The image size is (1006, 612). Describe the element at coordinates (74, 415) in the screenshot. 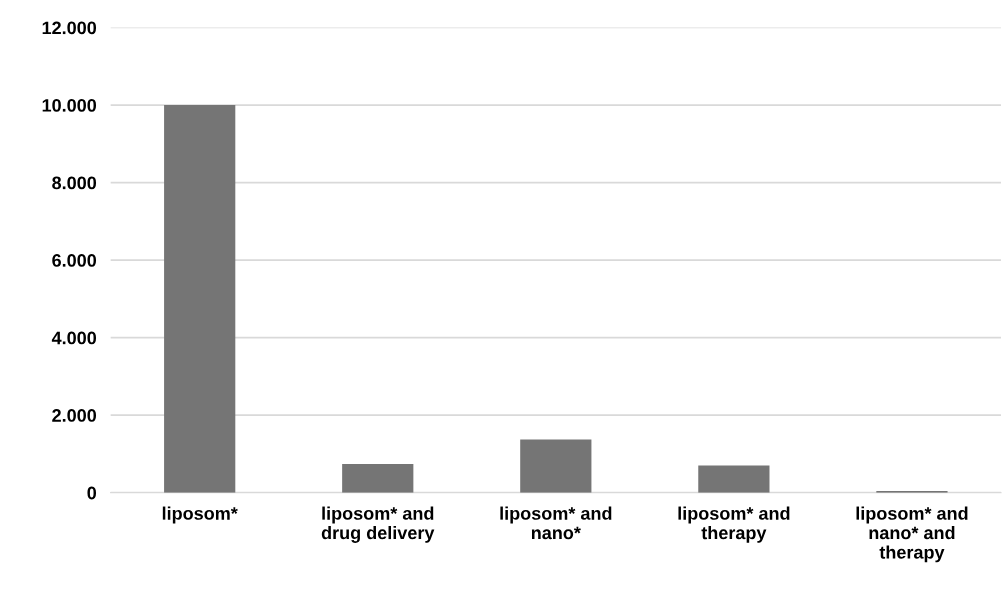

I see `y-tick-label: 2.000` at that location.